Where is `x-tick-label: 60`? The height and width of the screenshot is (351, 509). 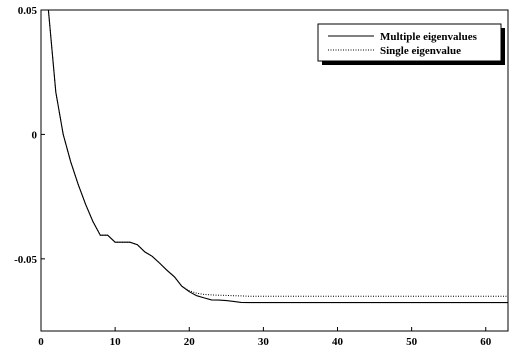
x-tick-label: 60 is located at coordinates (486, 342).